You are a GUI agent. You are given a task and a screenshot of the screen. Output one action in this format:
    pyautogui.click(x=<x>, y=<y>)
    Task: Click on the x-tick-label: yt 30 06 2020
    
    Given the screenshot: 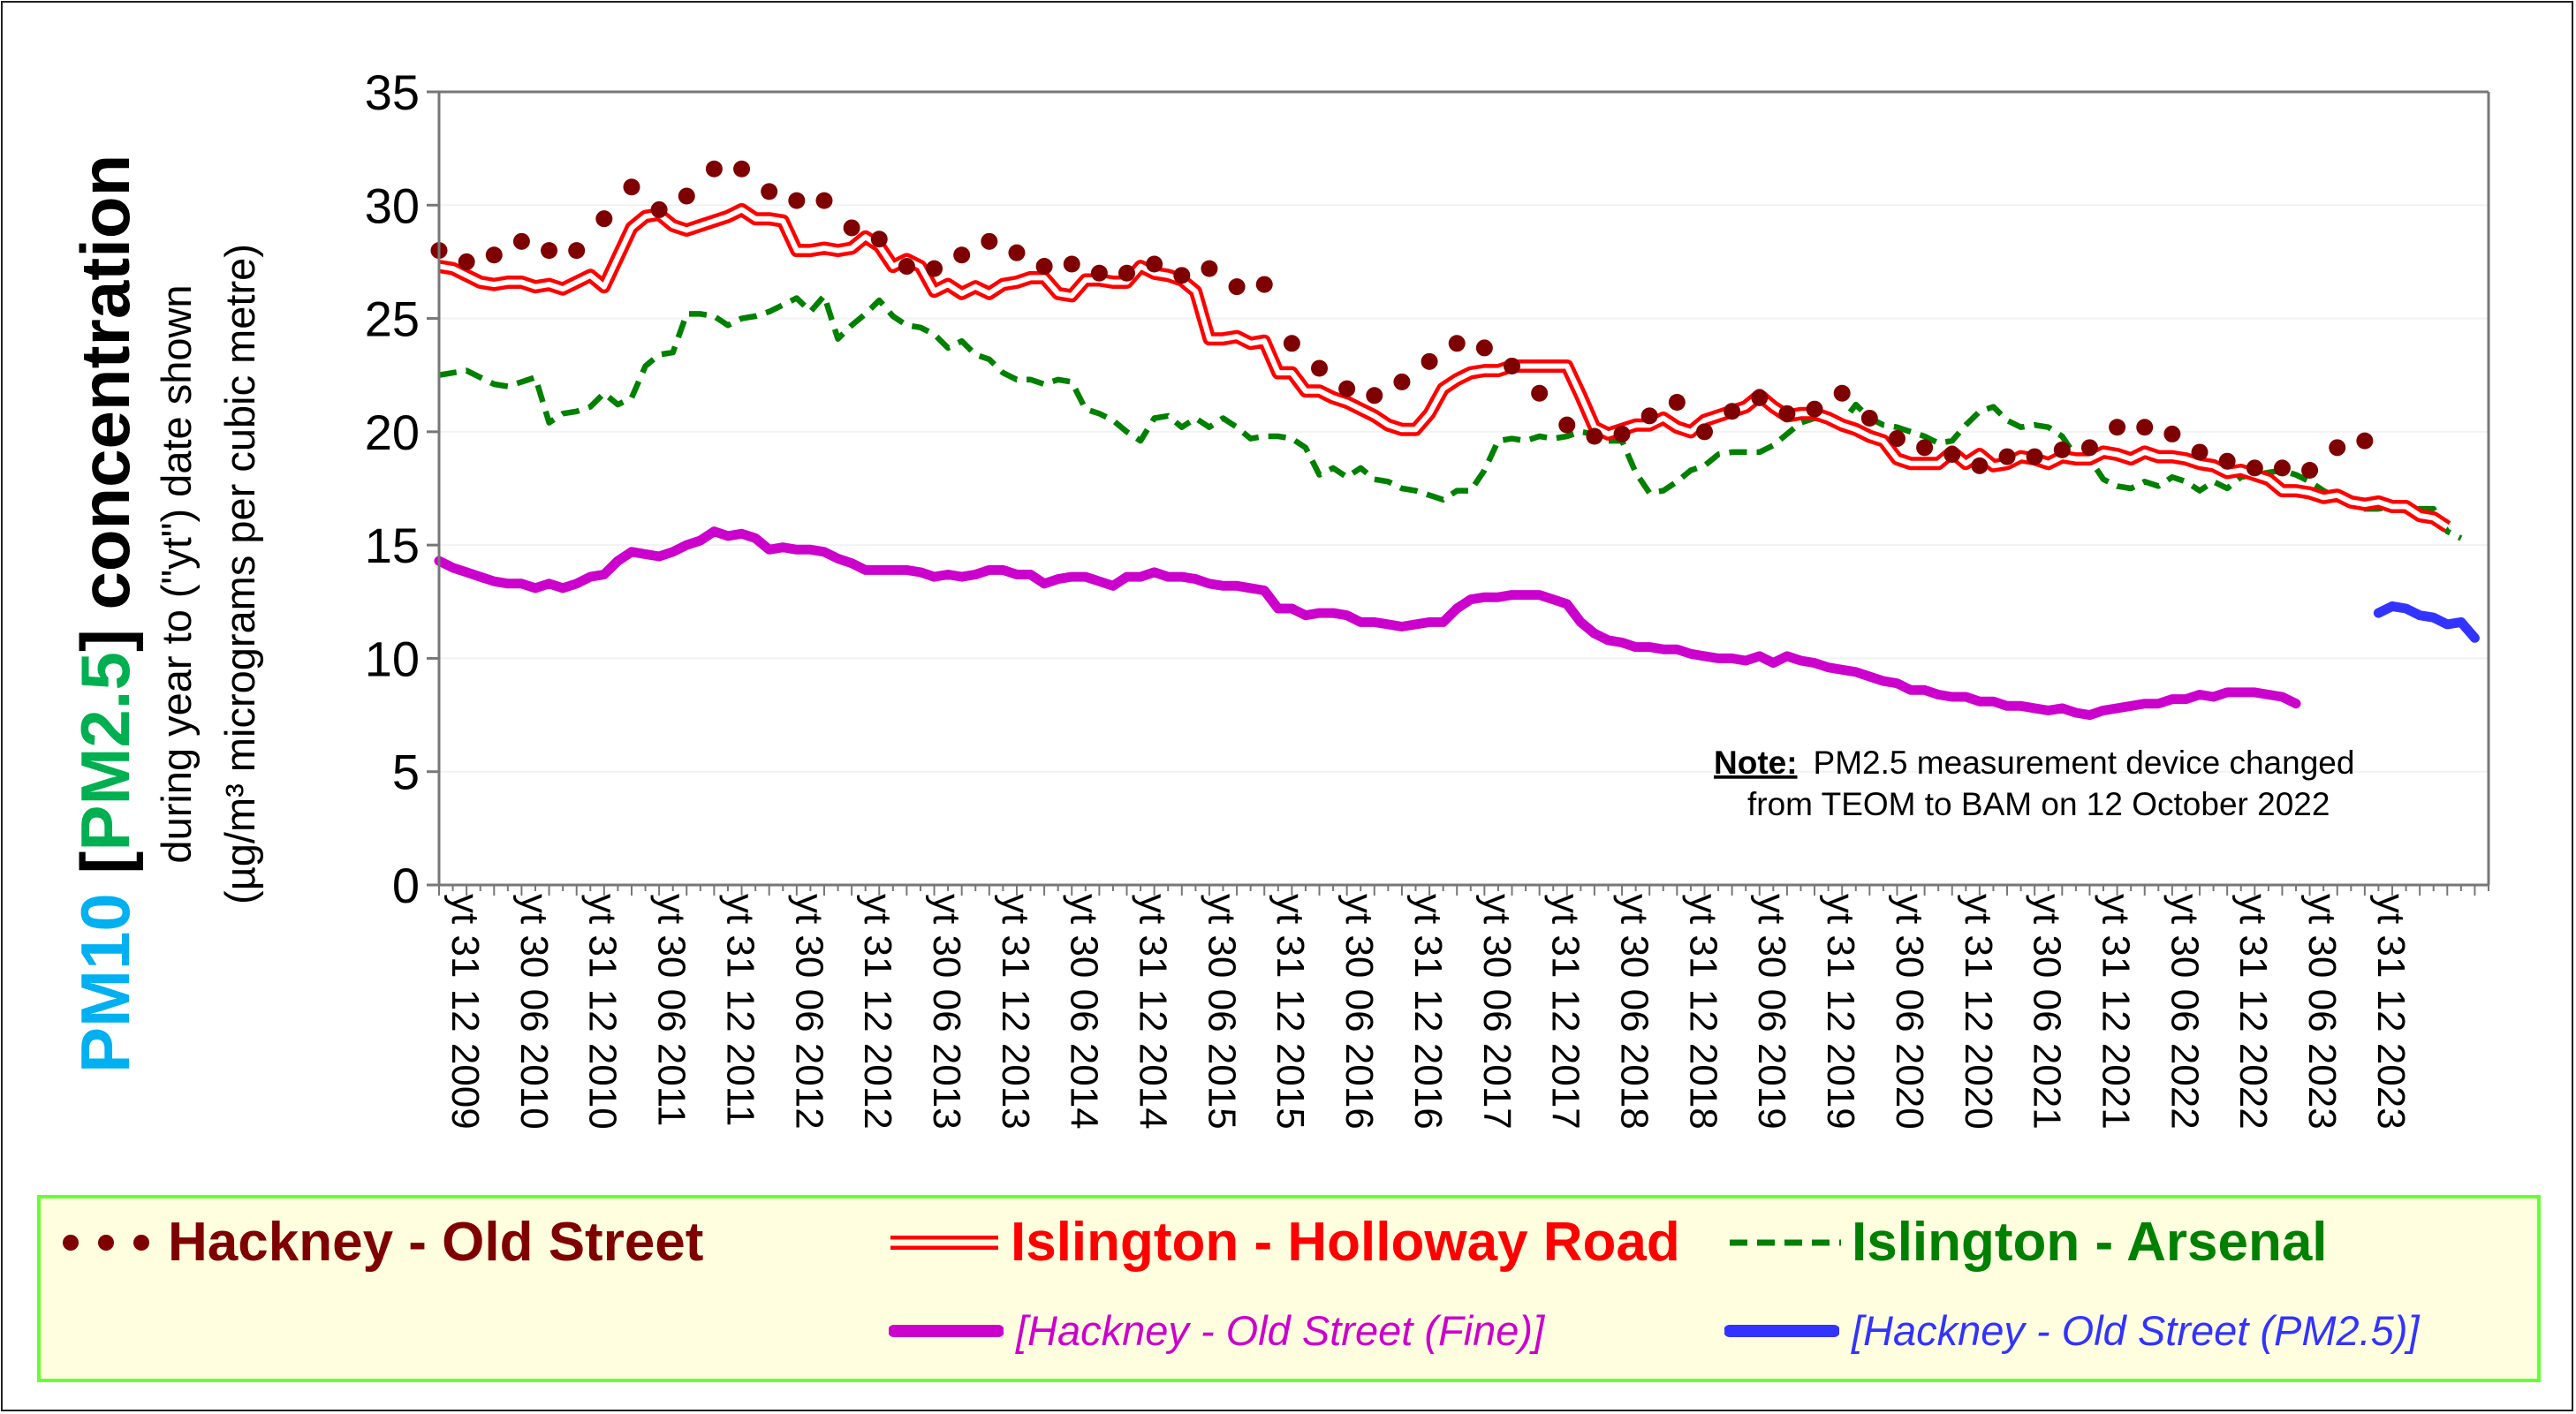 What is the action you would take?
    pyautogui.click(x=1910, y=1012)
    